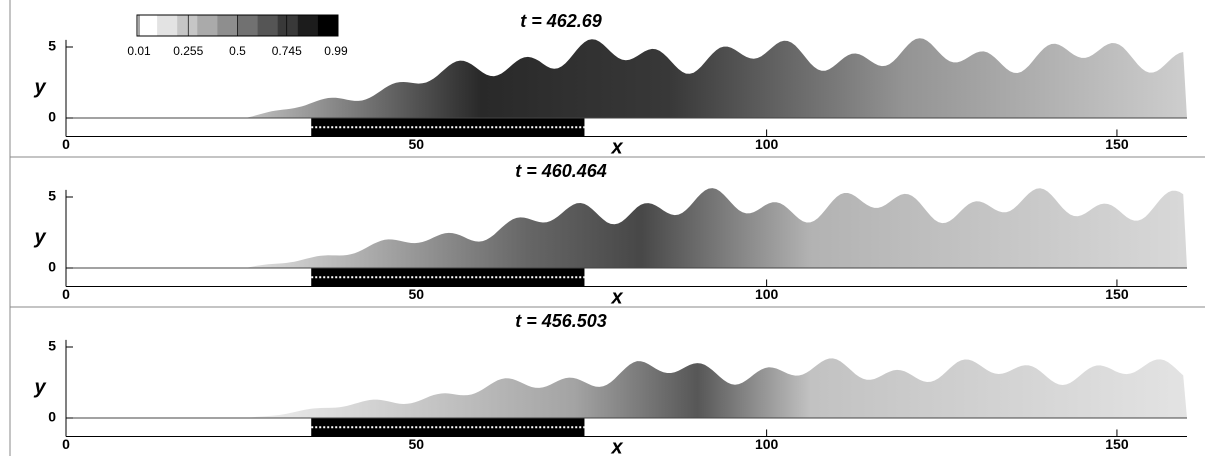  Describe the element at coordinates (287, 51) in the screenshot. I see `colorbar-tick-label: 0.745` at that location.